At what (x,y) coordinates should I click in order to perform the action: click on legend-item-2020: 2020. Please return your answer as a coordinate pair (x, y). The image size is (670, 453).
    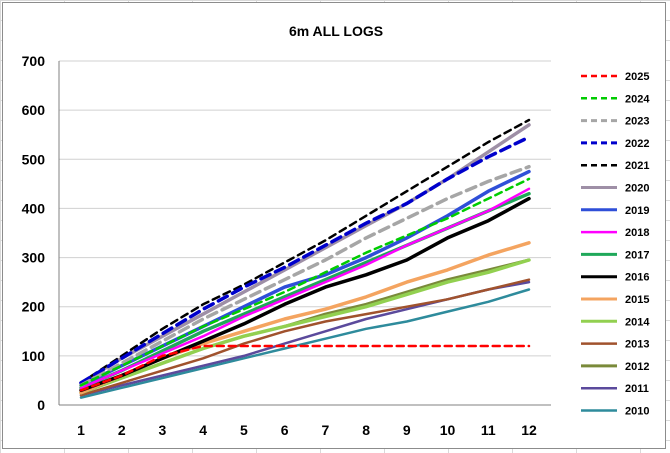
    Looking at the image, I should click on (615, 189).